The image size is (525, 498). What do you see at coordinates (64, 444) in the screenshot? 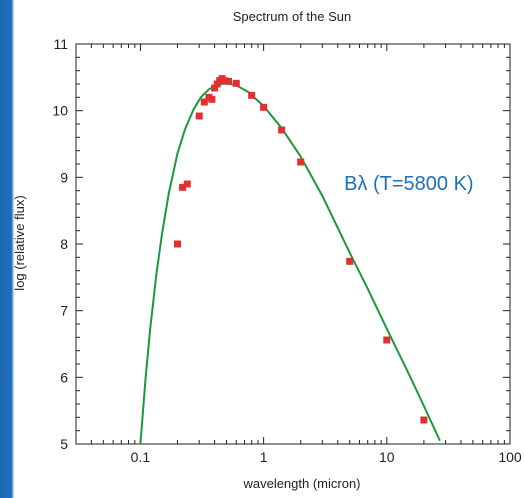
I see `y-tick-label: 5` at bounding box center [64, 444].